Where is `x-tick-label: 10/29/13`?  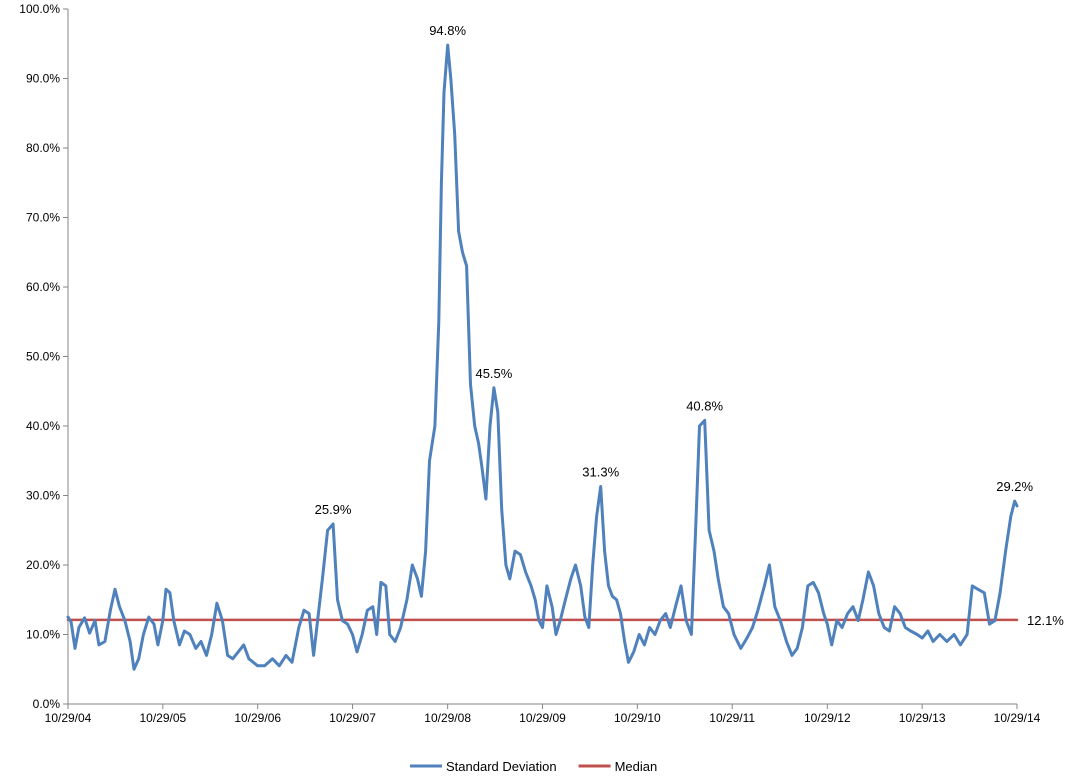 x-tick-label: 10/29/13 is located at coordinates (922, 718).